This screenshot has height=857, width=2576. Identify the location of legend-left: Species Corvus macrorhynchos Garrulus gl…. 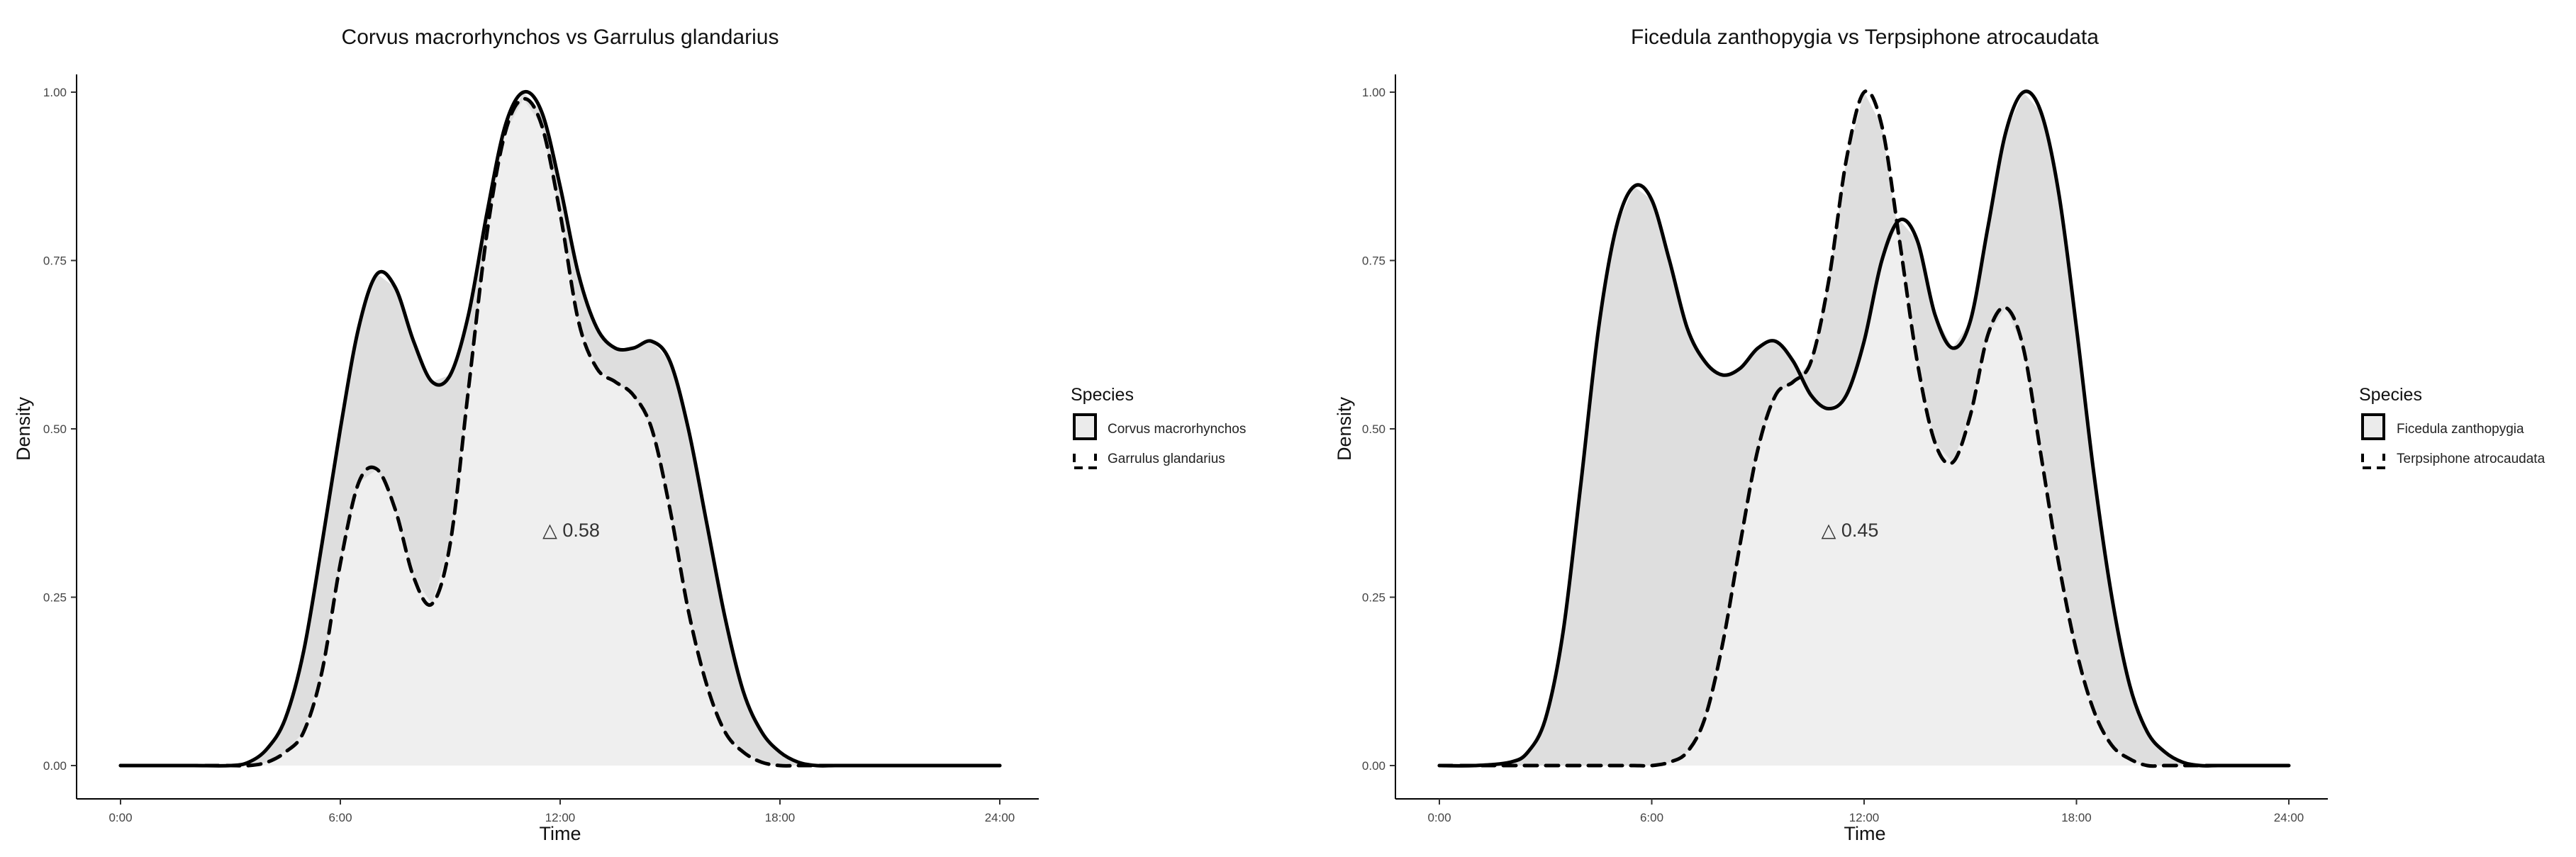
(1158, 427).